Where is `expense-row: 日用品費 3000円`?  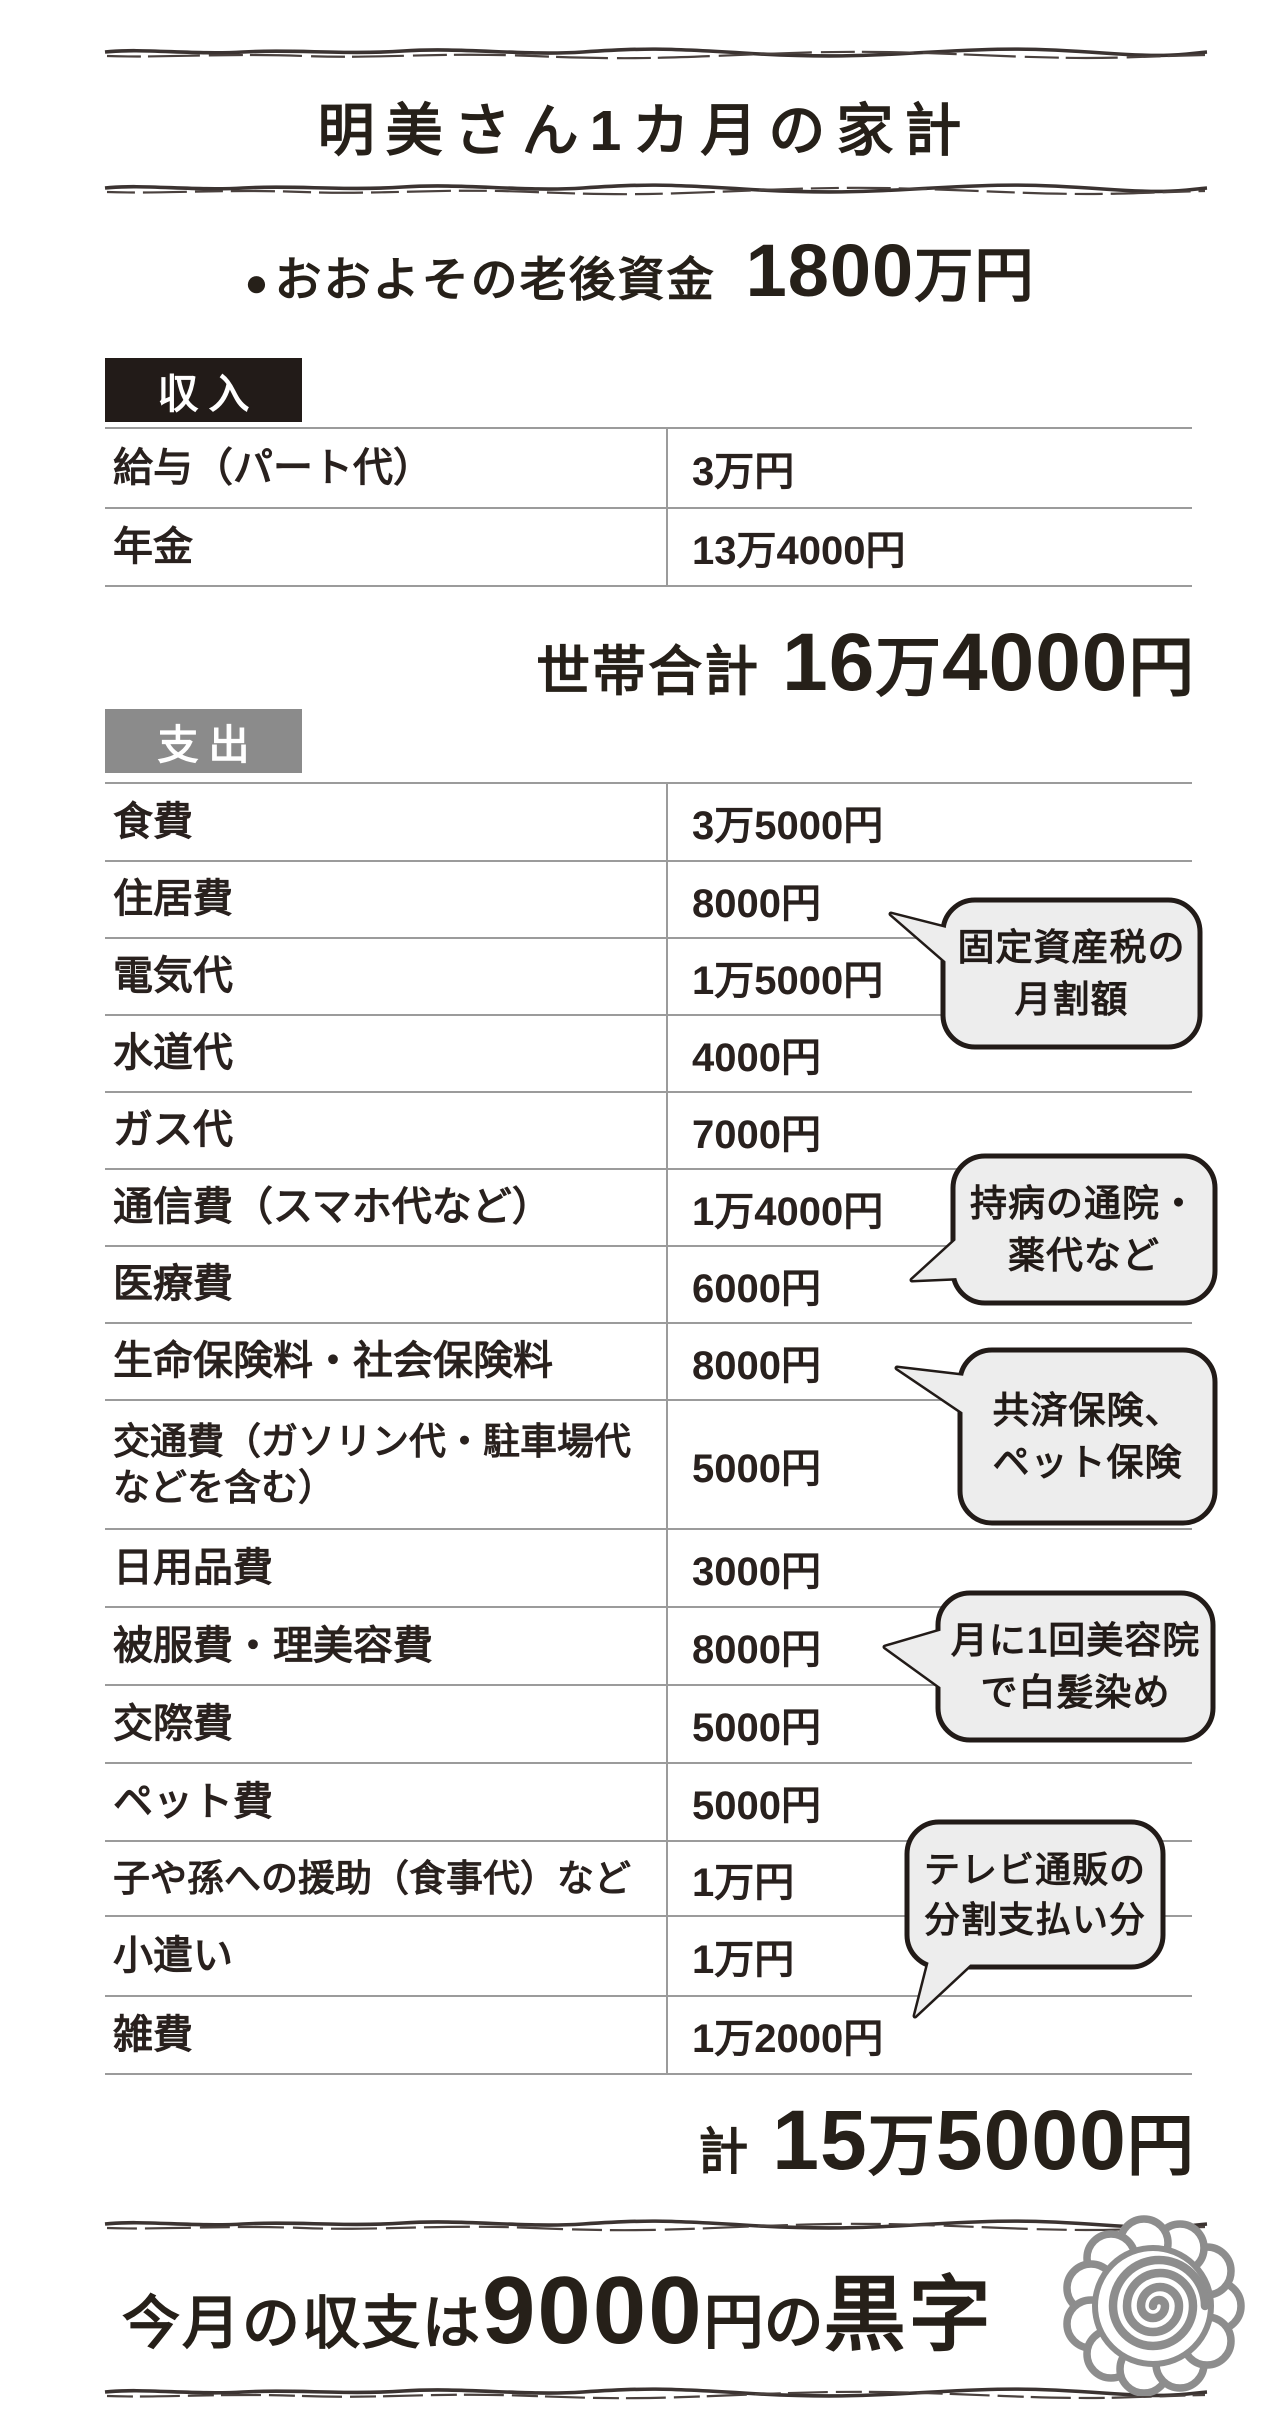 expense-row: 日用品費 3000円 is located at coordinates (648, 1567).